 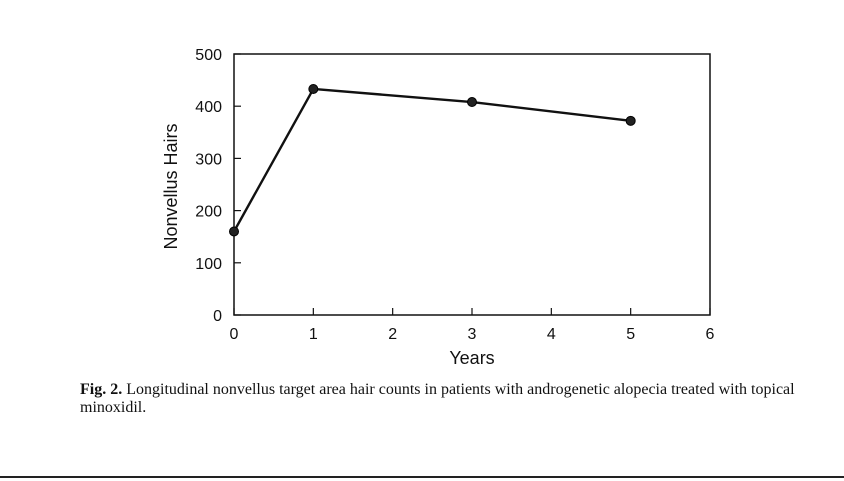 I want to click on y-tick-label: 100, so click(x=208, y=264).